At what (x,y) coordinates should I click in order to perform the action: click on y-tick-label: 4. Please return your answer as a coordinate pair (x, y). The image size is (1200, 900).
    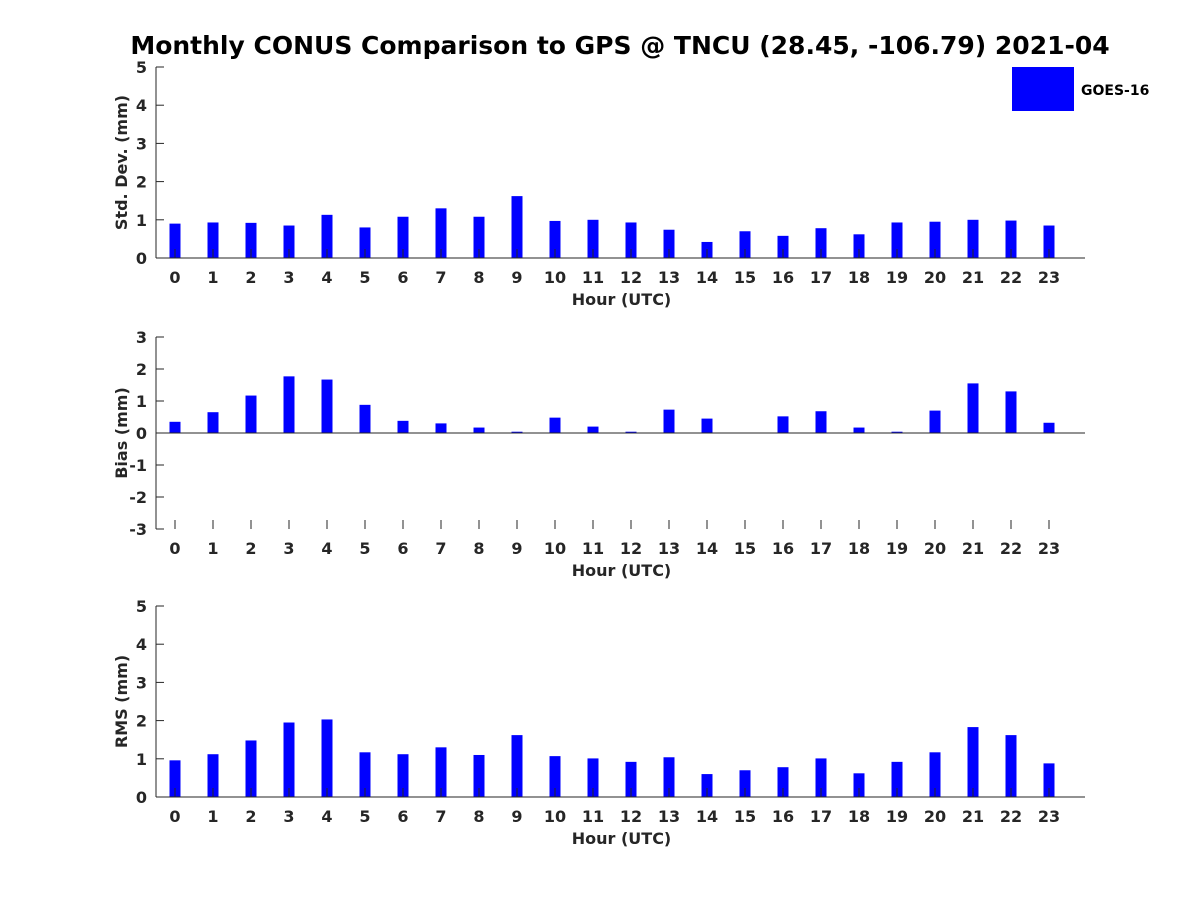
    Looking at the image, I should click on (141, 644).